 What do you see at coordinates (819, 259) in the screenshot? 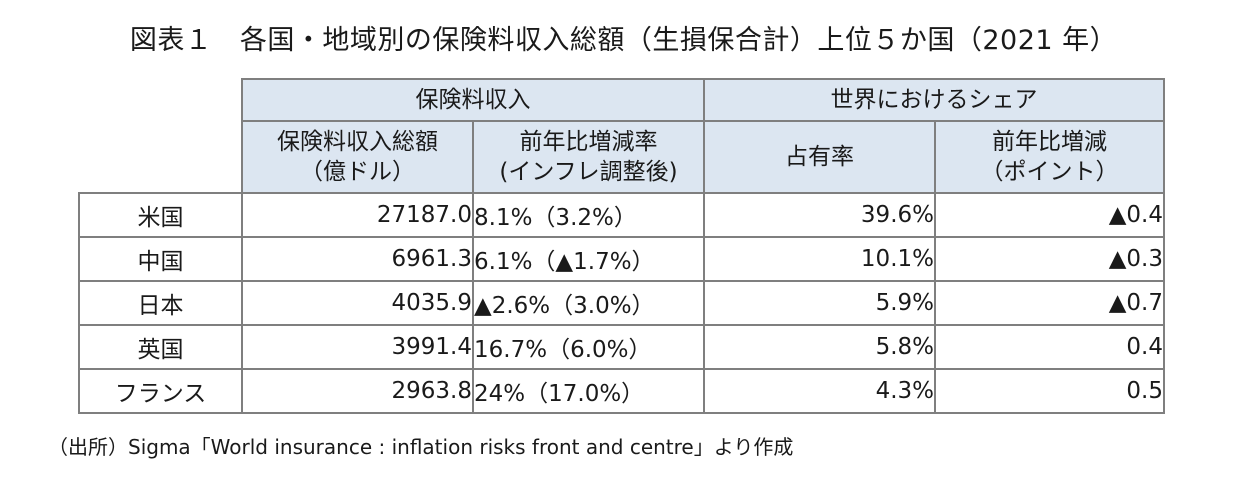
I see `row-share: 10.1%` at bounding box center [819, 259].